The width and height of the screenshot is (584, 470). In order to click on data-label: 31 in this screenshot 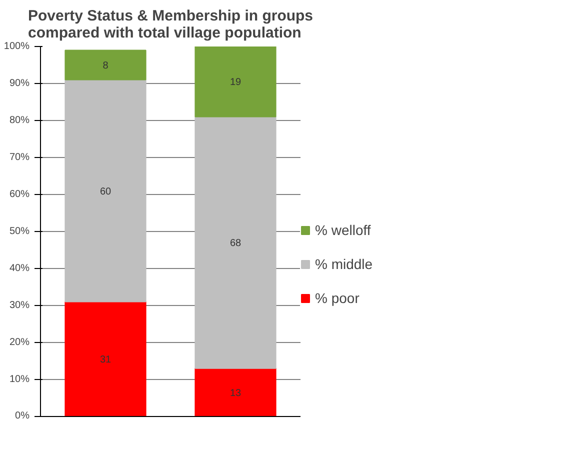, I will do `click(106, 360)`.